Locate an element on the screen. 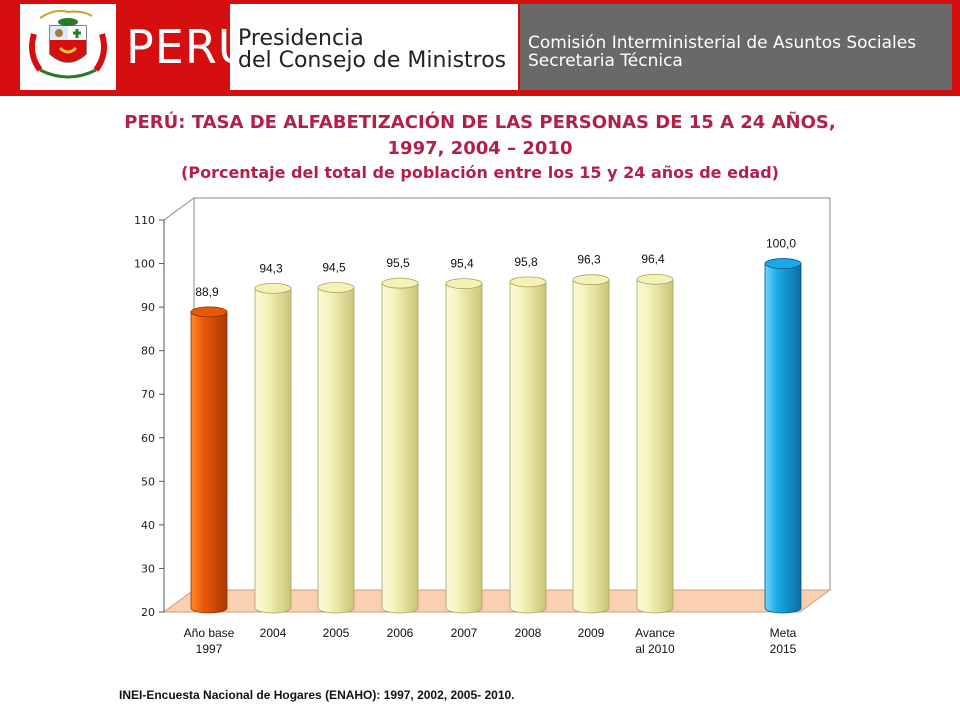  x-category-label: 2007 is located at coordinates (464, 633).